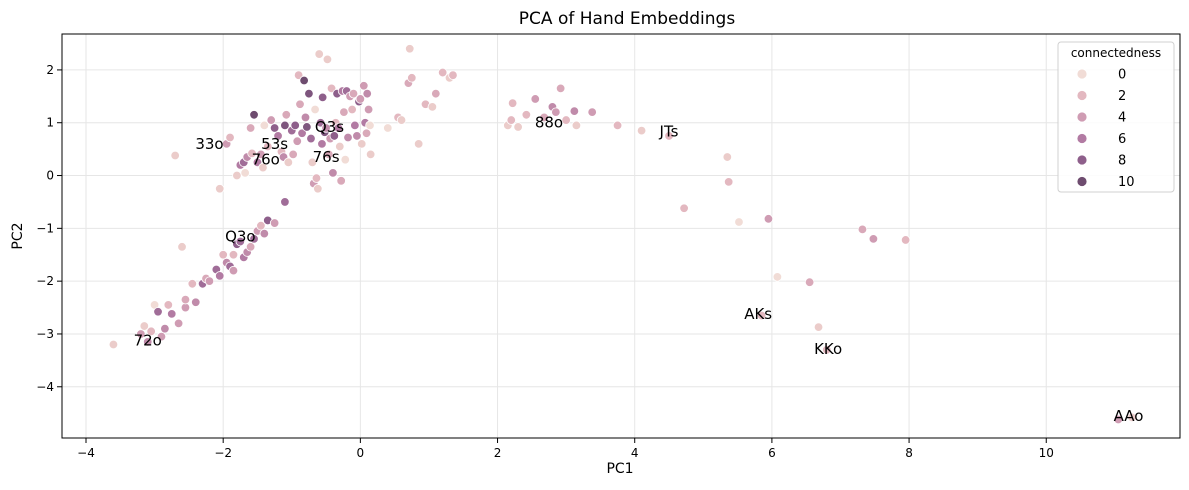 The width and height of the screenshot is (1189, 490). Describe the element at coordinates (45, 387) in the screenshot. I see `y-tick-label: −4` at that location.